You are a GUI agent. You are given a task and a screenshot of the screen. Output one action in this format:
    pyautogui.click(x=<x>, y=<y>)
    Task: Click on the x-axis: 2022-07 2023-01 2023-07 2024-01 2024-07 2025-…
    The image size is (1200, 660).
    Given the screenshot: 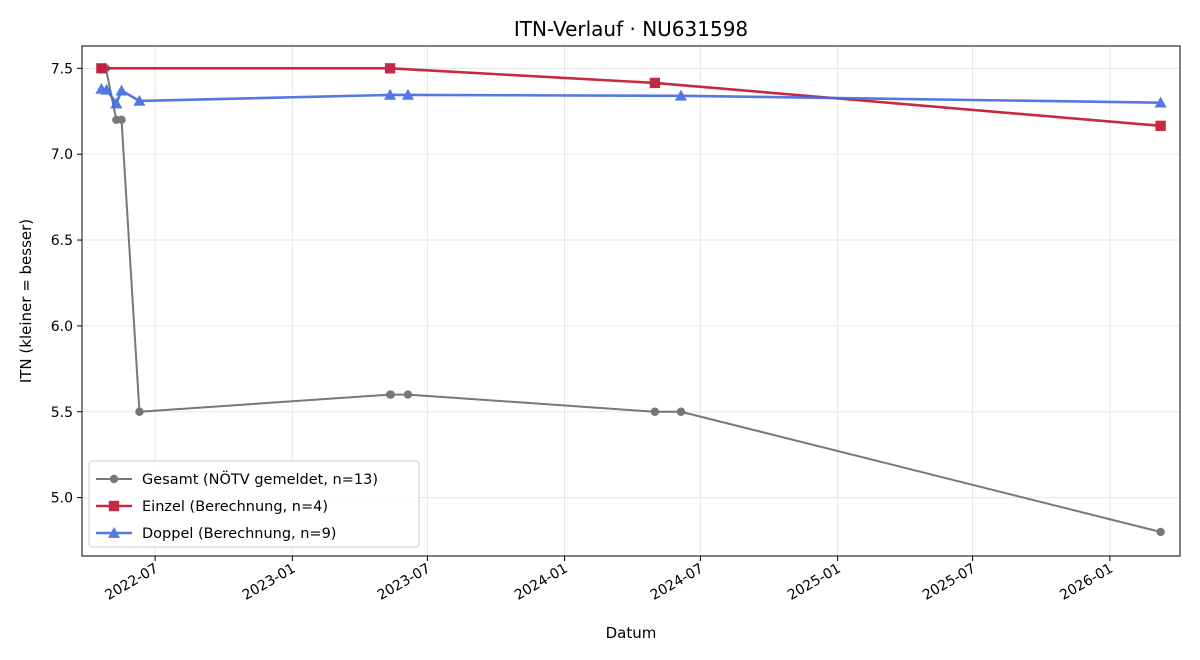 What is the action you would take?
    pyautogui.click(x=609, y=580)
    